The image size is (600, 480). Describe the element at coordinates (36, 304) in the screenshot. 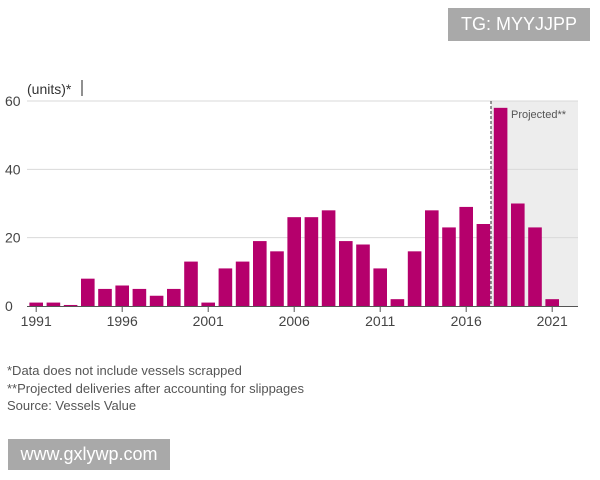

I see `bar-1991` at that location.